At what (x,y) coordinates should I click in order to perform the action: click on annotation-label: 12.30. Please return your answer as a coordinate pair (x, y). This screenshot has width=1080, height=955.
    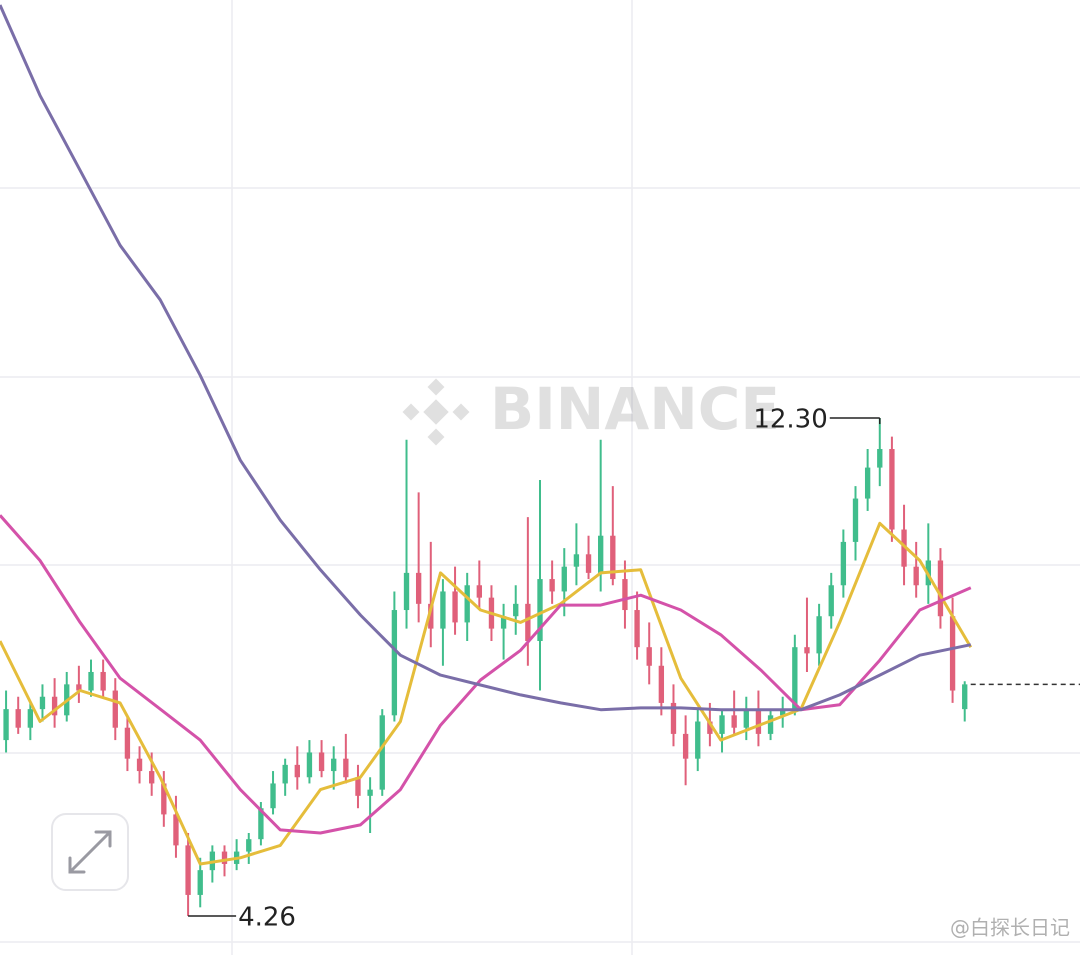
    Looking at the image, I should click on (790, 420).